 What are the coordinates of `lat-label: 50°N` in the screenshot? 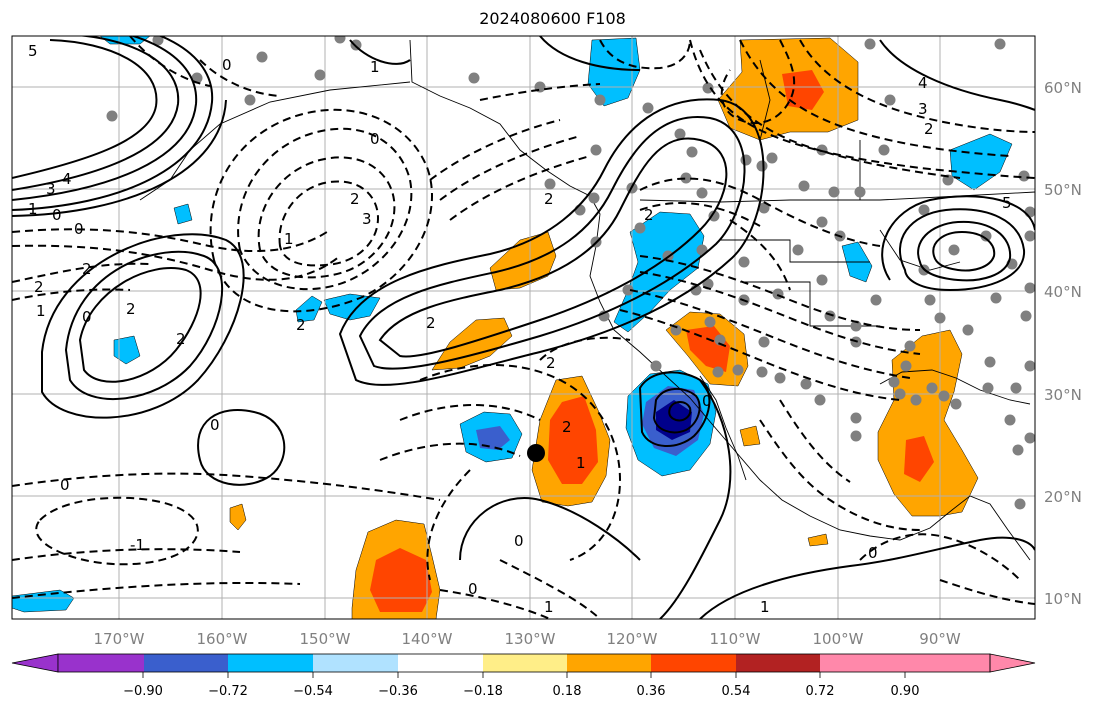 It's located at (1063, 190).